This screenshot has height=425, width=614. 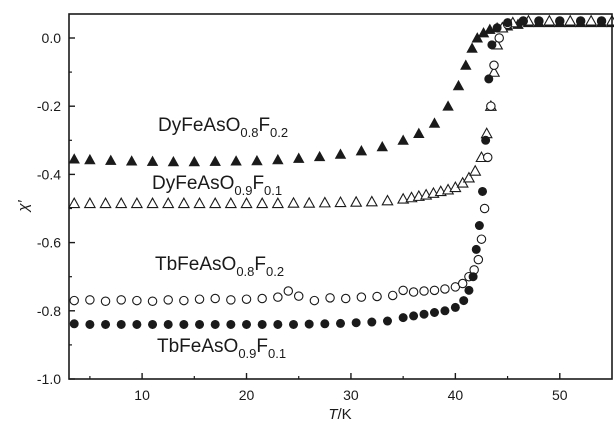 What do you see at coordinates (456, 395) in the screenshot?
I see `x-tick-label: 40` at bounding box center [456, 395].